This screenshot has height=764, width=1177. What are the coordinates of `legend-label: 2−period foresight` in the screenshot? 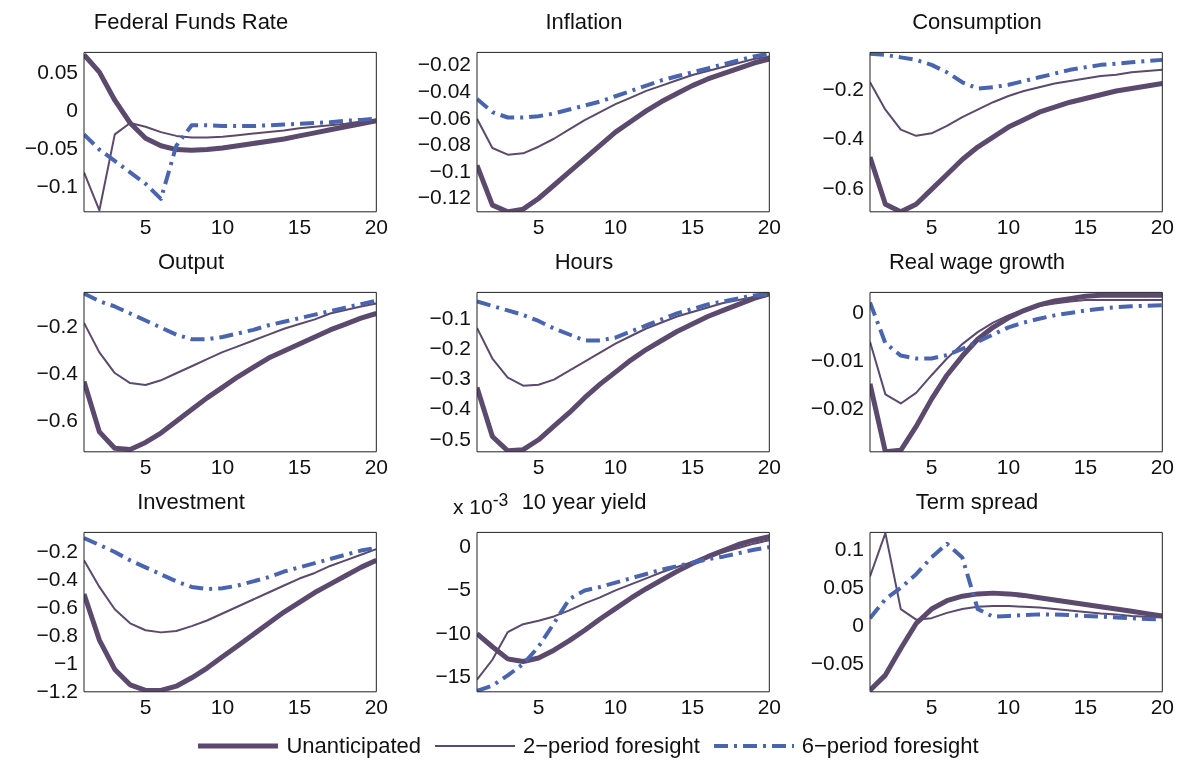 It's located at (611, 746).